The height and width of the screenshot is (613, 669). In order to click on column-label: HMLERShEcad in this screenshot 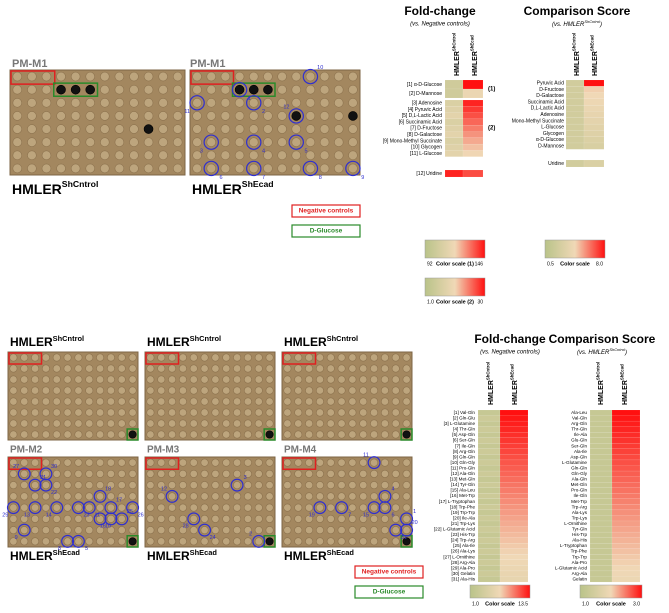, I will do `click(514, 384)`.